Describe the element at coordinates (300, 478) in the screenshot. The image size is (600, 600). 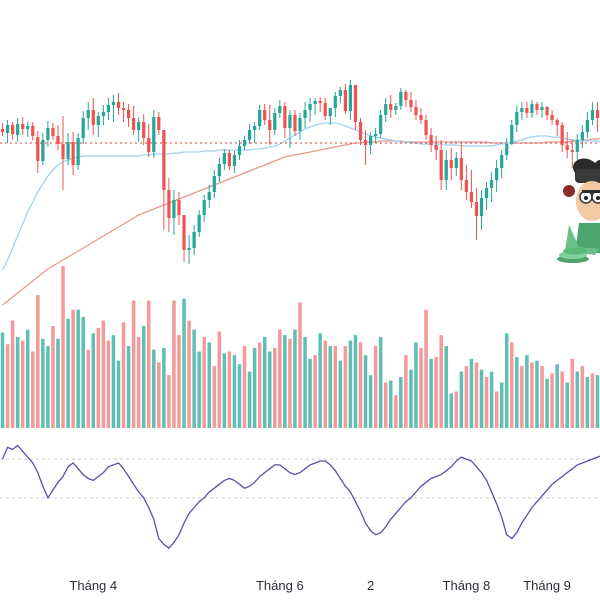
I see `oscillator-guides` at that location.